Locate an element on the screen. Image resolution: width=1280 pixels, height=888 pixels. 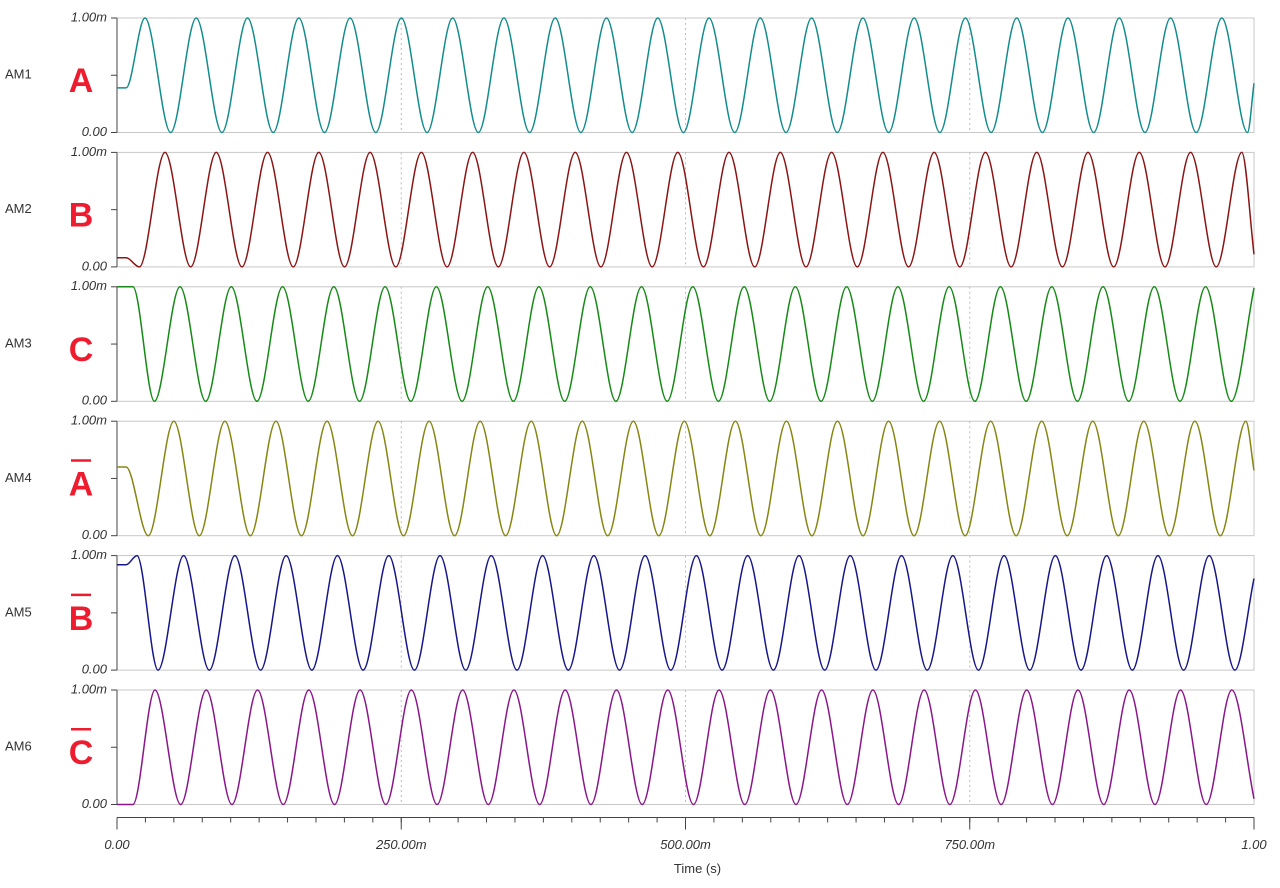
series-name: AM4 is located at coordinates (18, 477).